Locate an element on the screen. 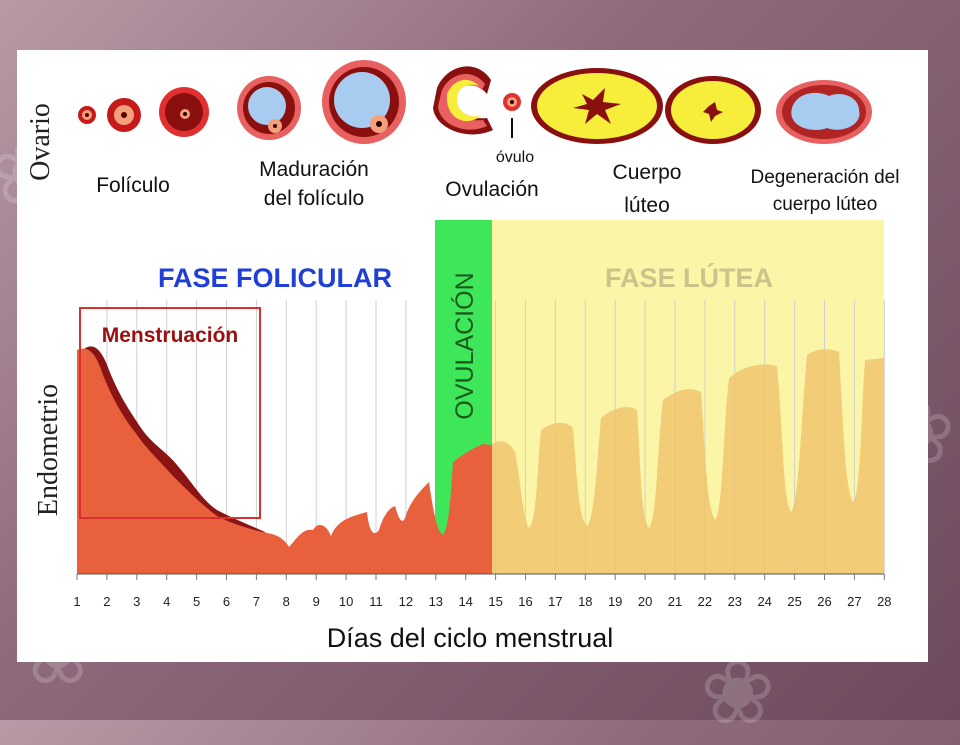  luteal-phase-label: FASE LÚTEA is located at coordinates (689, 277).